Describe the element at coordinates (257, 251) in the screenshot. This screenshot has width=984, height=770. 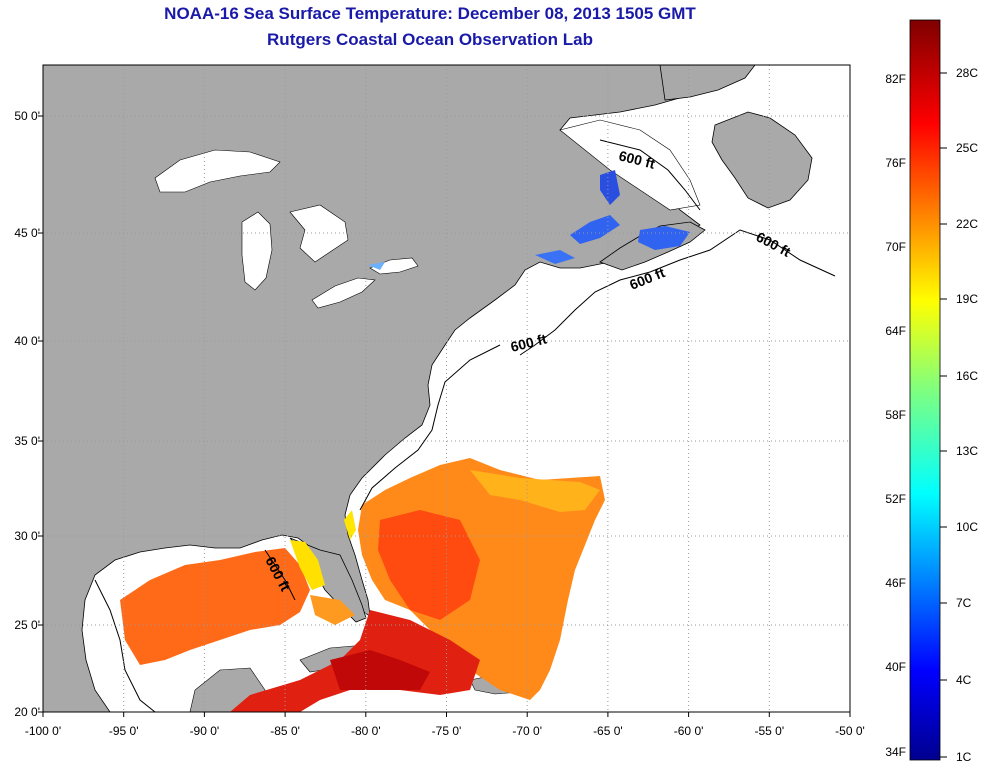
I see `lake-michigan` at that location.